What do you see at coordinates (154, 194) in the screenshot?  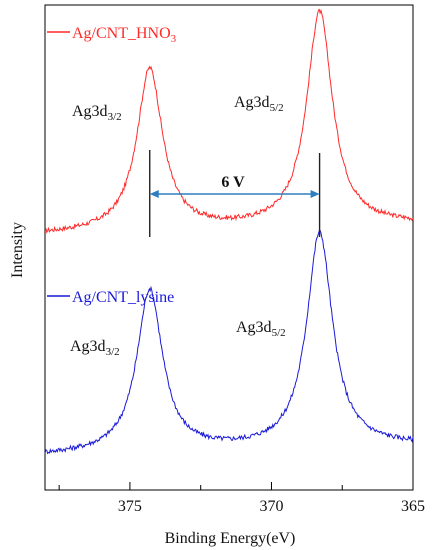 I see `spacing-arrowhead-left` at bounding box center [154, 194].